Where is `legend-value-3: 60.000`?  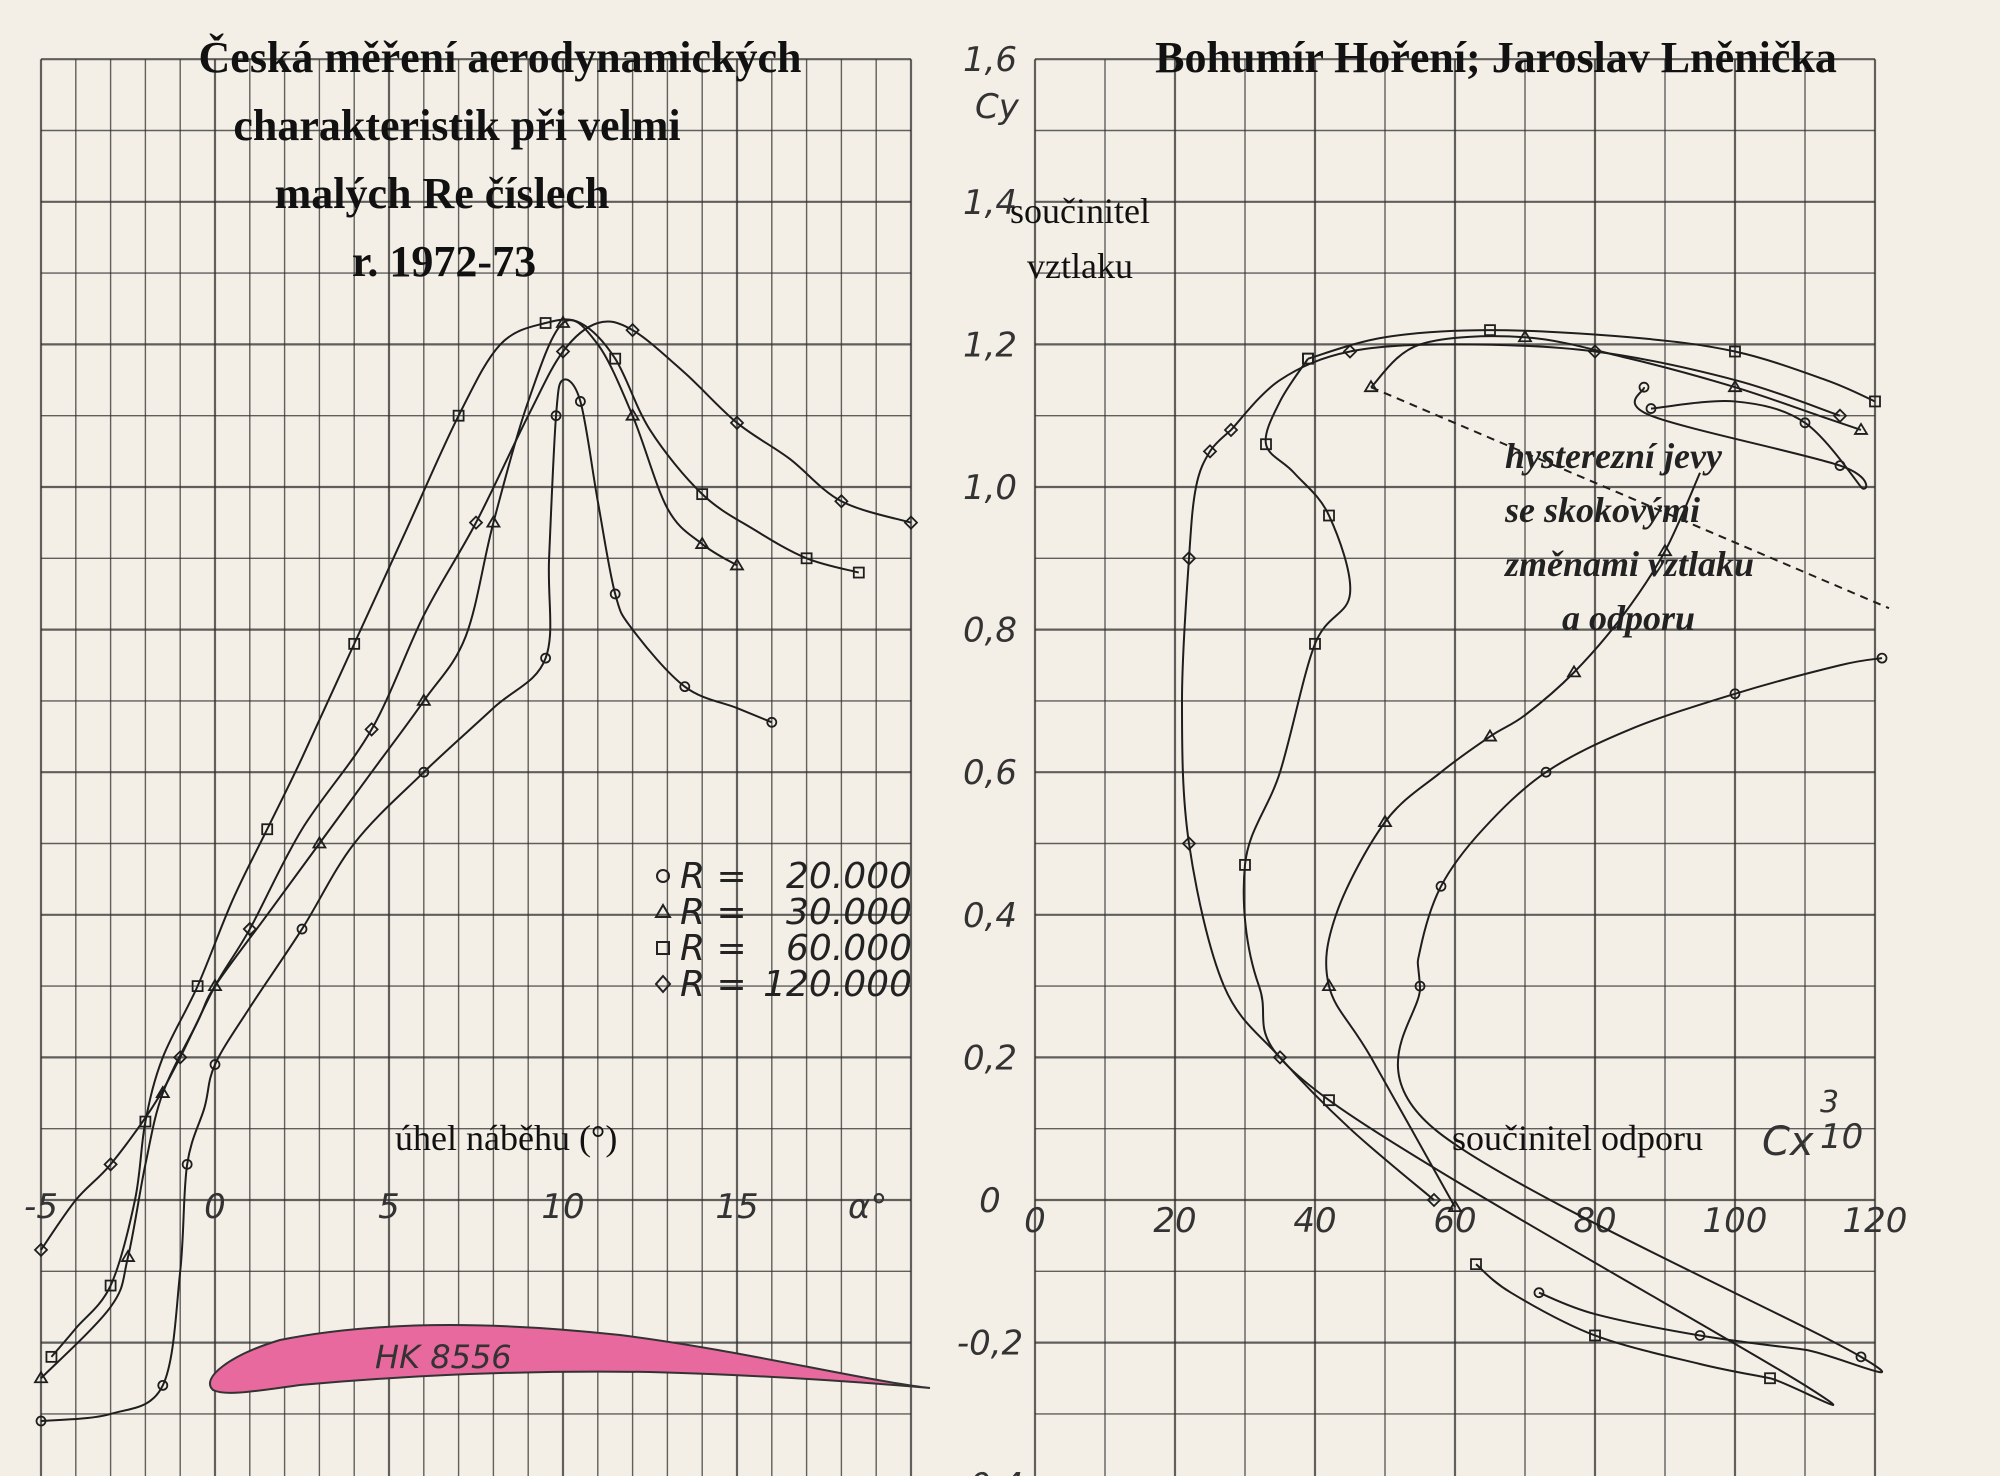 legend-value-3: 60.000 is located at coordinates (849, 948).